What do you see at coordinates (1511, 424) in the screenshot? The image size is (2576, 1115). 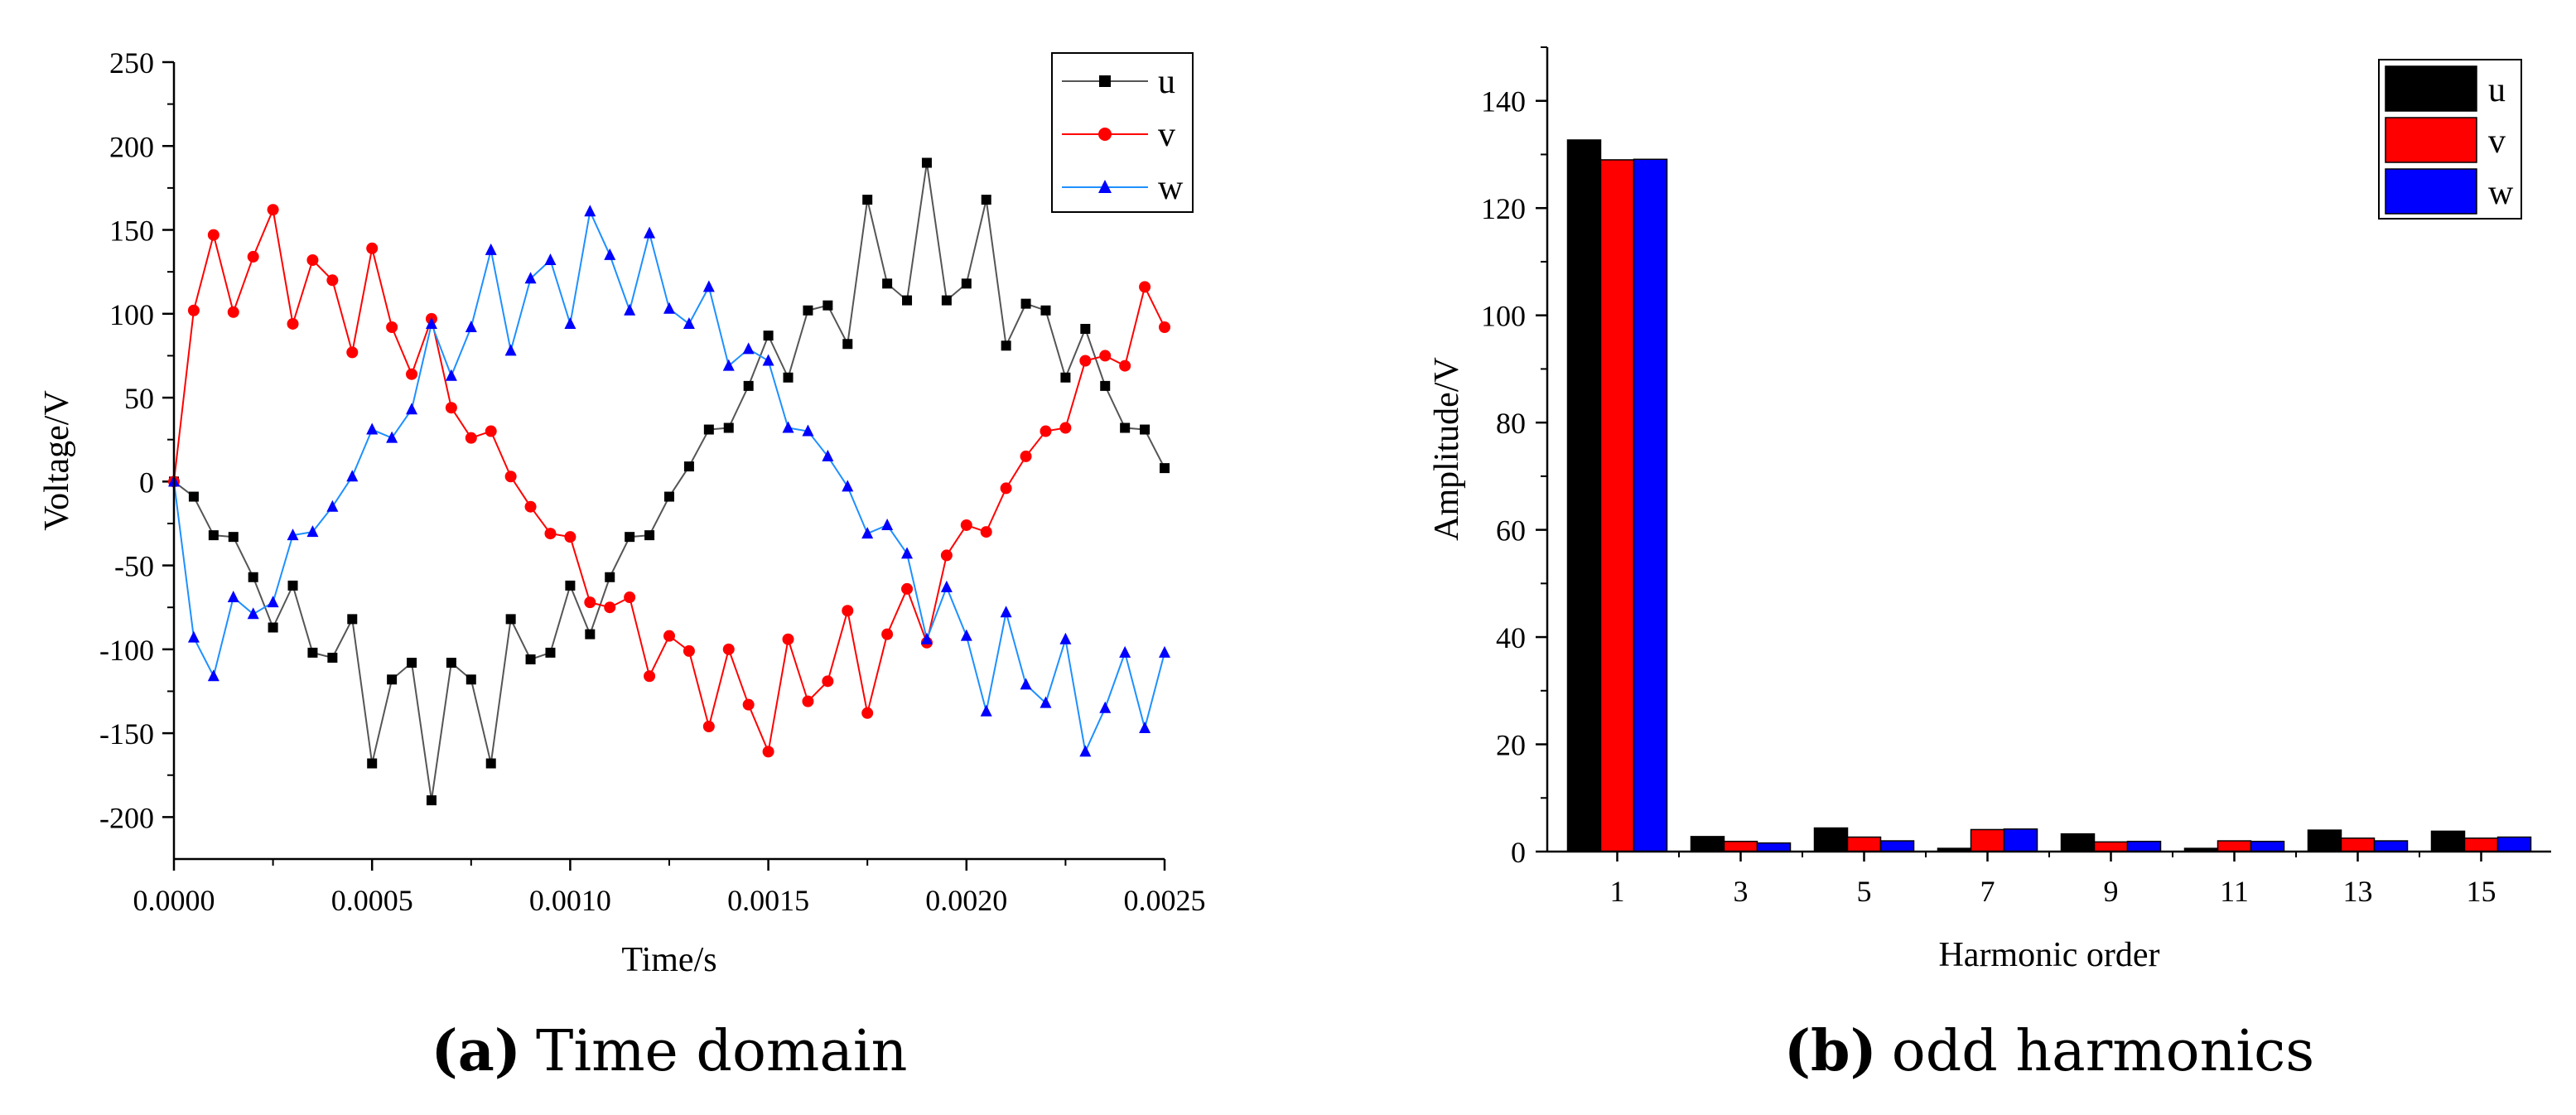 I see `y-tick-label: 80` at bounding box center [1511, 424].